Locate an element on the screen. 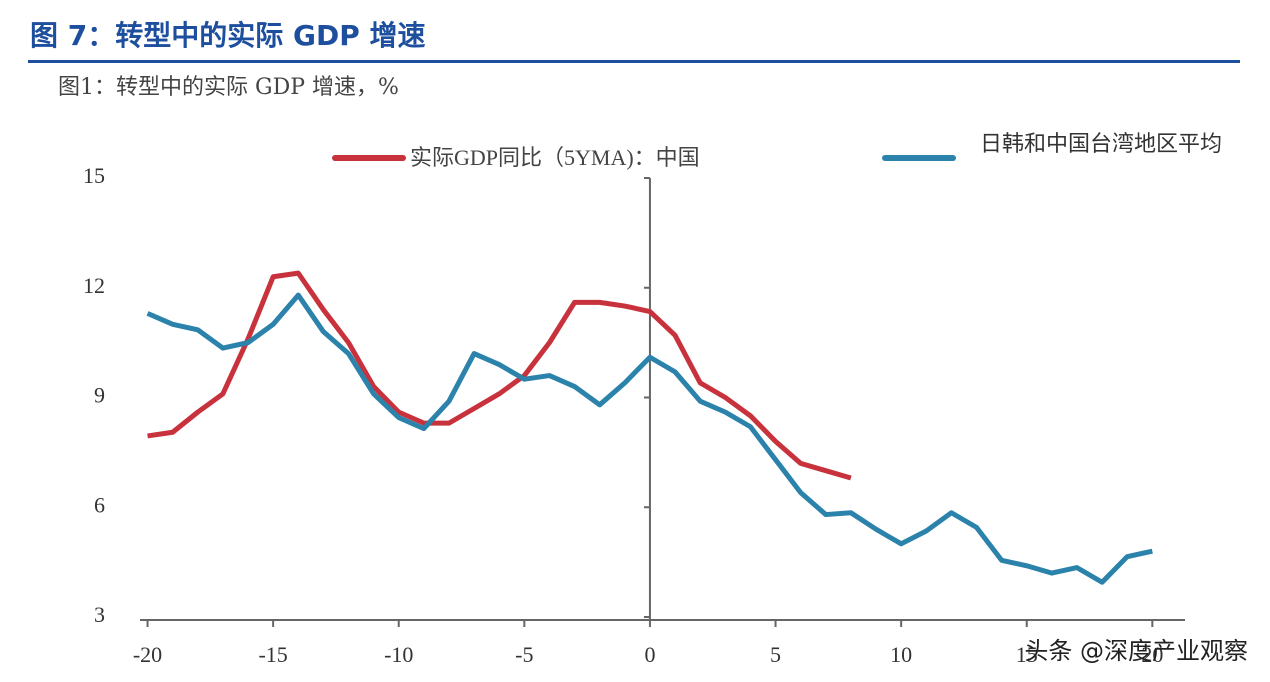 This screenshot has width=1270, height=682. y-tick-label: 3 is located at coordinates (99, 614).